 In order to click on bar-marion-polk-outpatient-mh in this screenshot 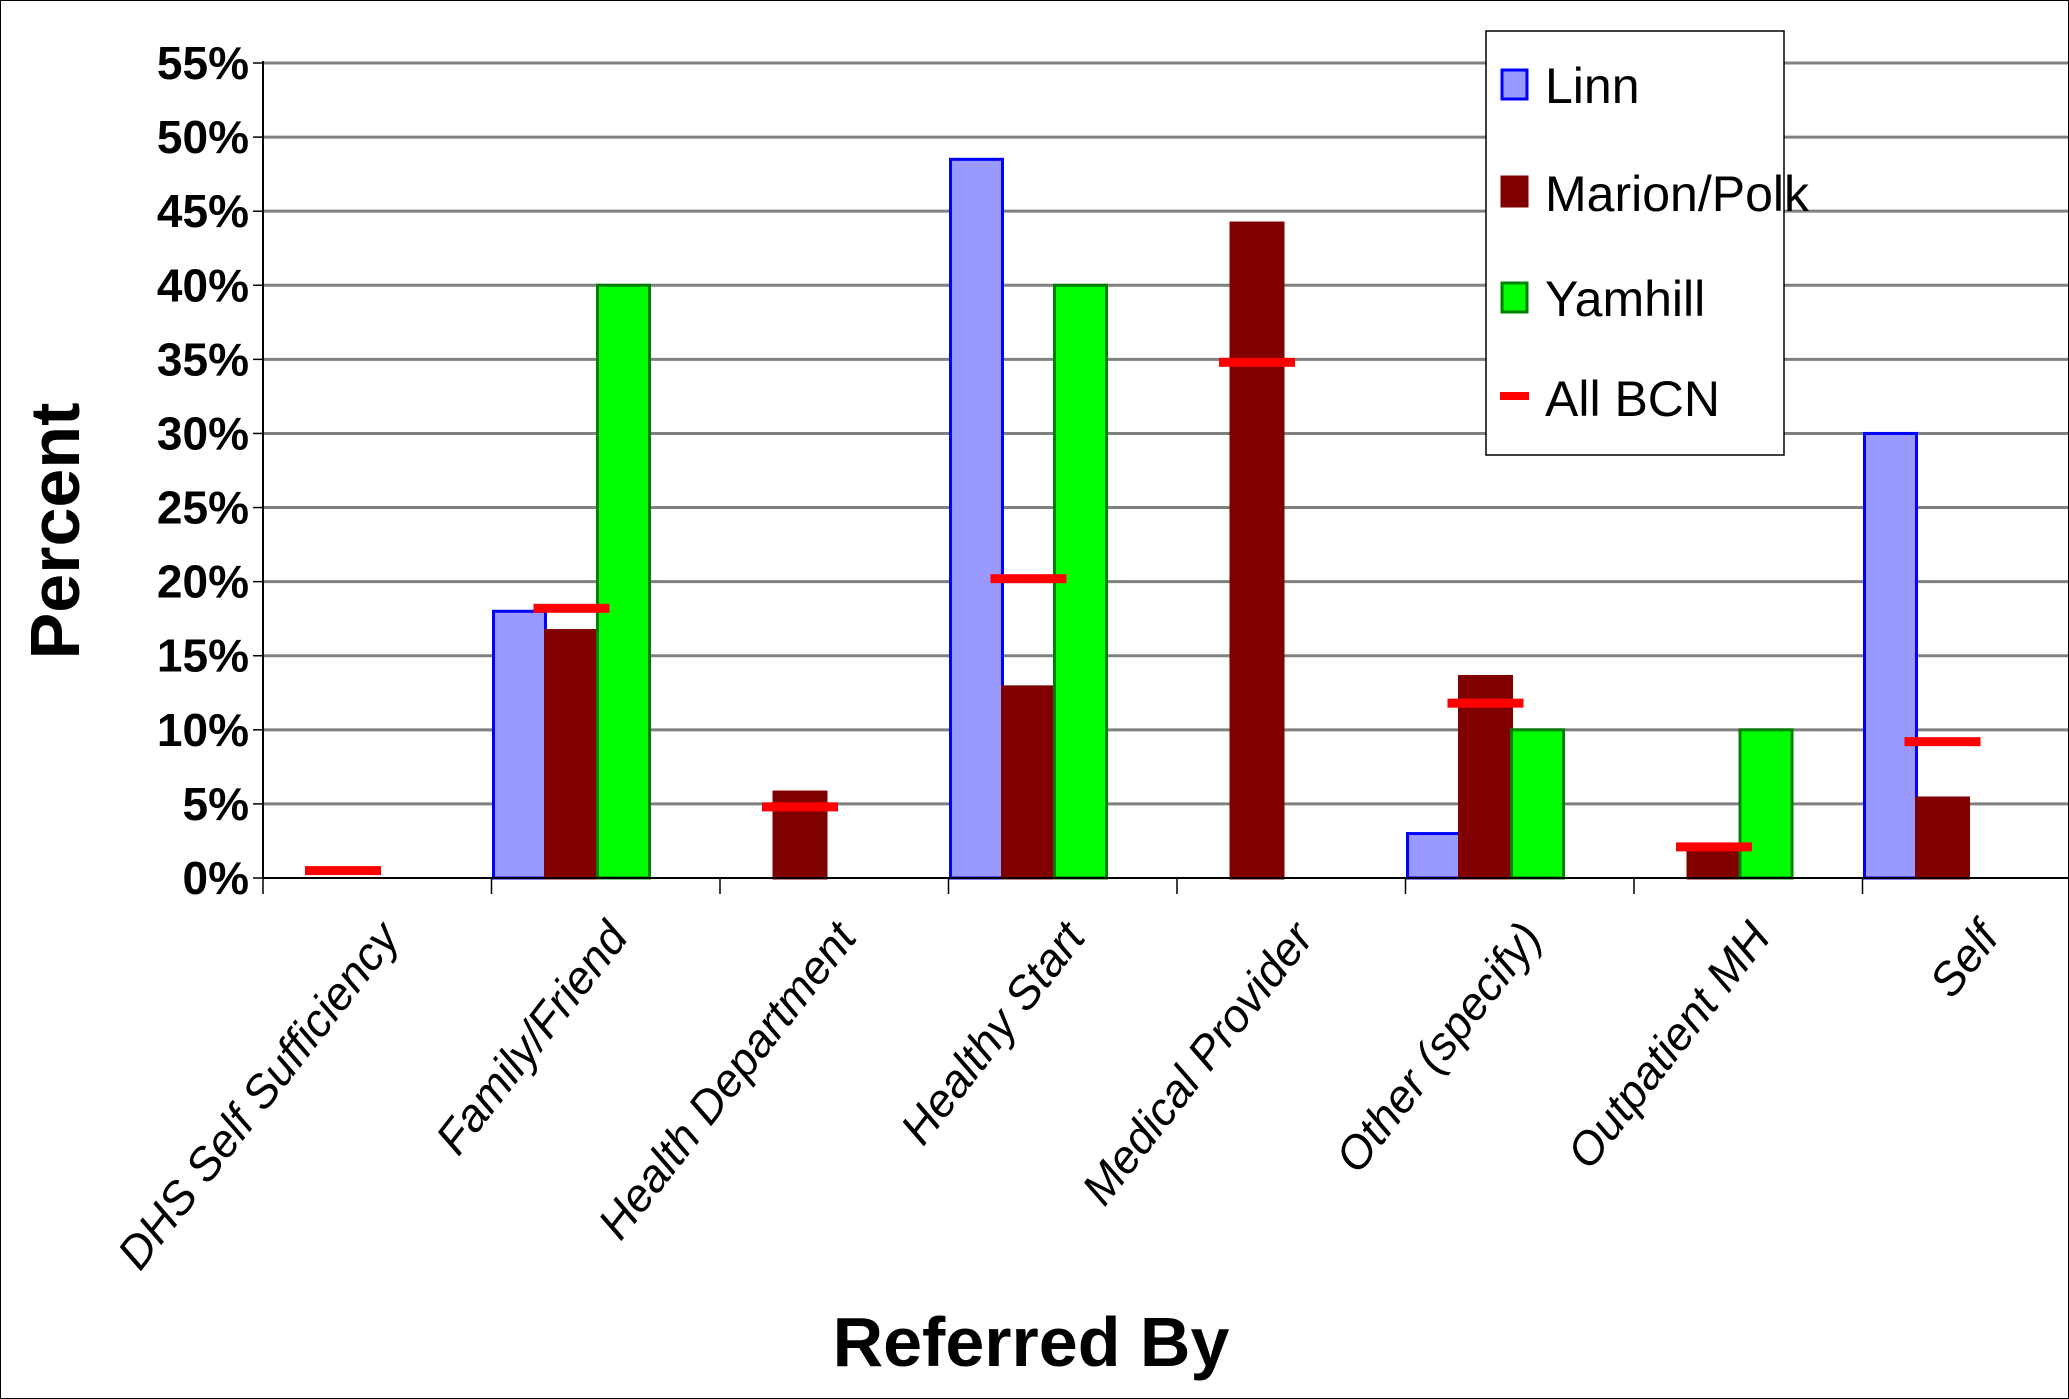, I will do `click(1714, 863)`.